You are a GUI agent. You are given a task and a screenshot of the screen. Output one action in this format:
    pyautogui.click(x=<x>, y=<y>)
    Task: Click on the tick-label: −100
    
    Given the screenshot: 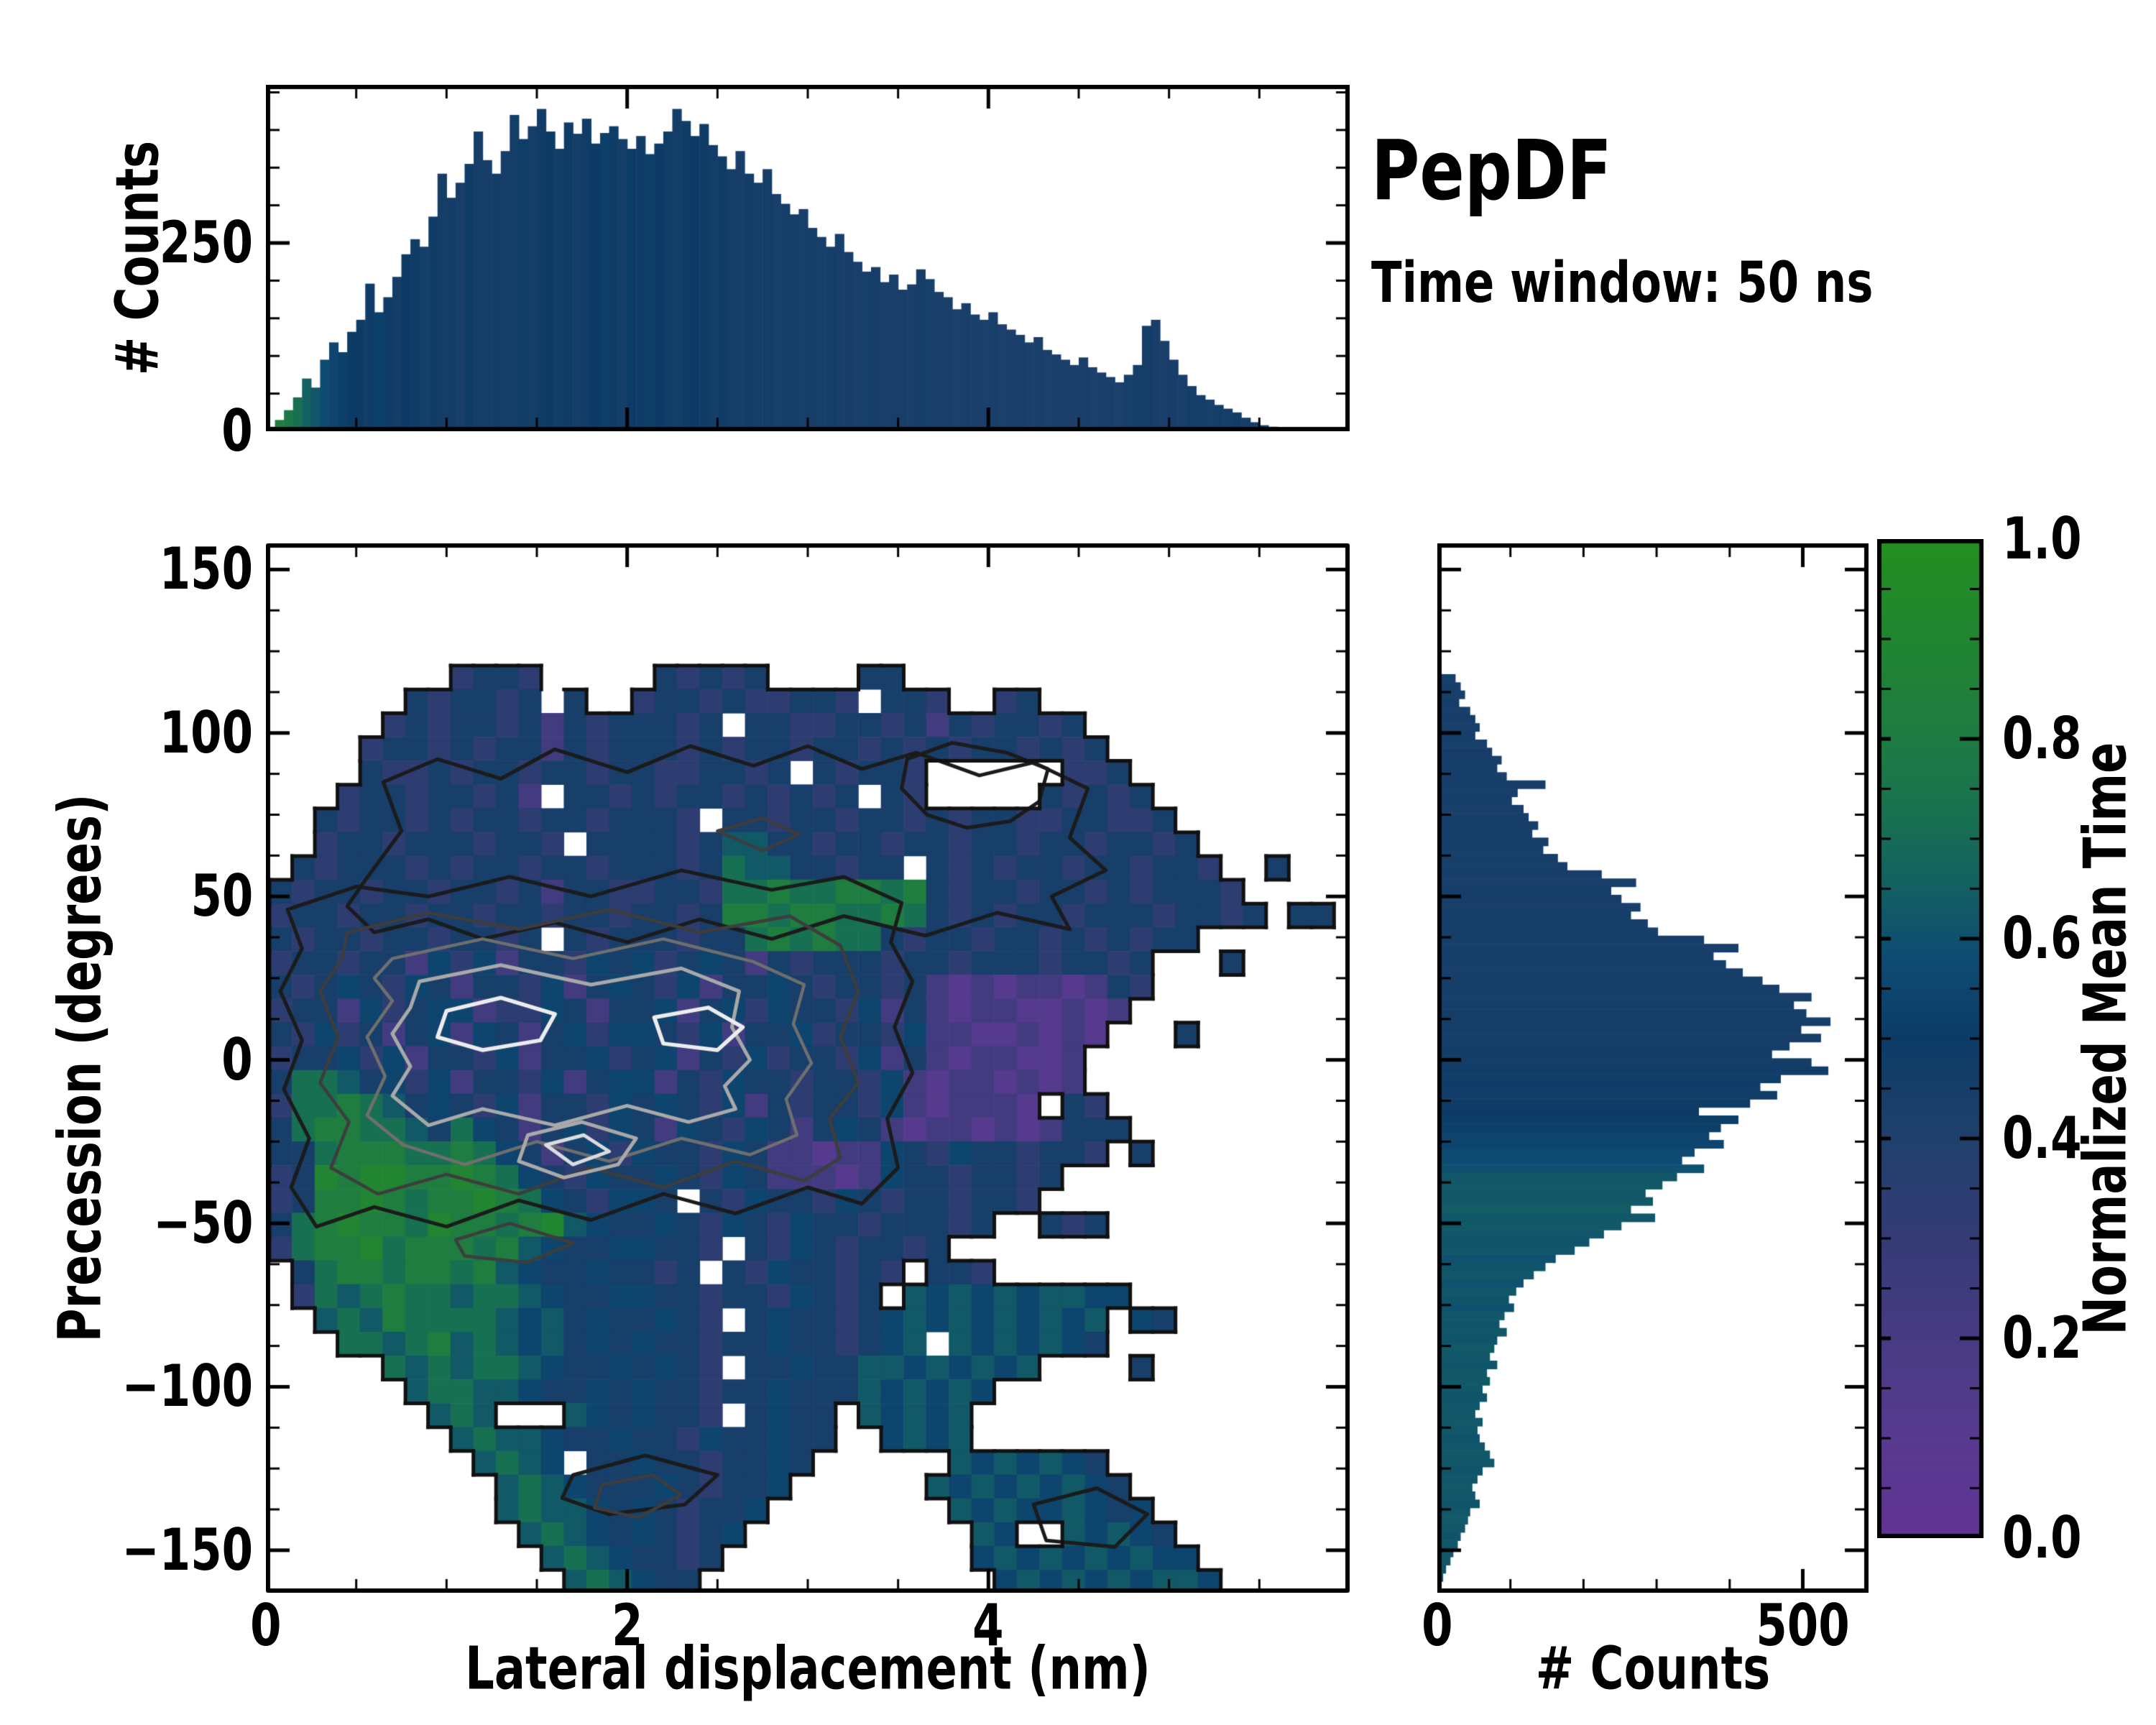 What is the action you would take?
    pyautogui.click(x=187, y=1386)
    